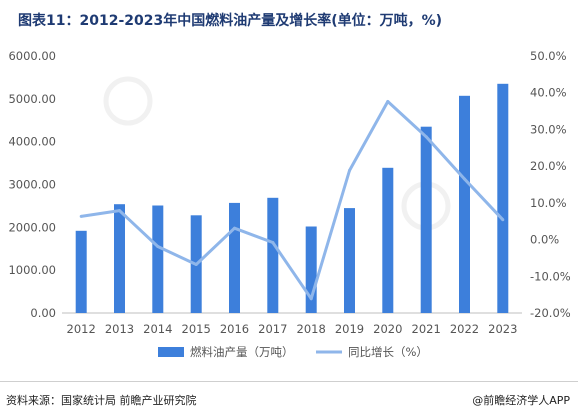  I want to click on y-right-tick-label: -10.0%, so click(550, 276).